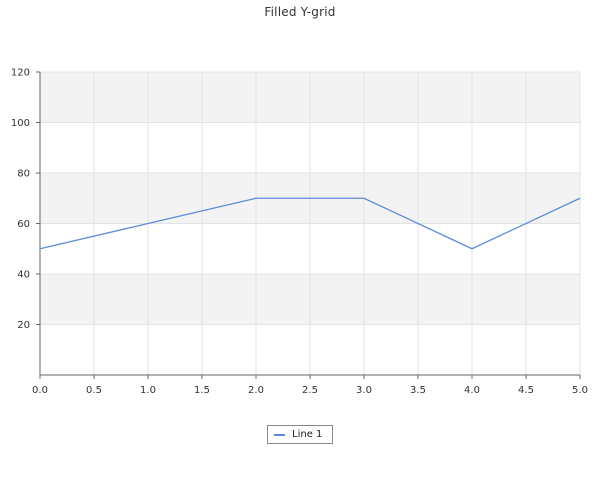 The width and height of the screenshot is (600, 500). What do you see at coordinates (300, 12) in the screenshot?
I see `chart-title: Filled Y-grid` at bounding box center [300, 12].